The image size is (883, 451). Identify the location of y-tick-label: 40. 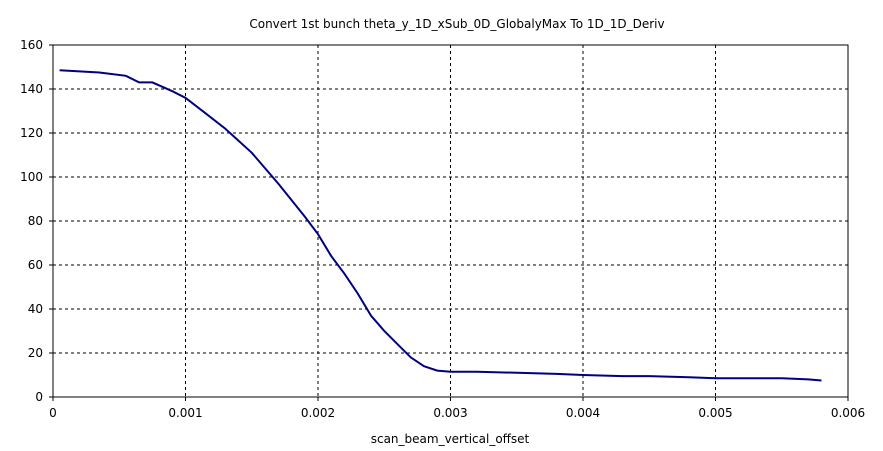
(35, 309).